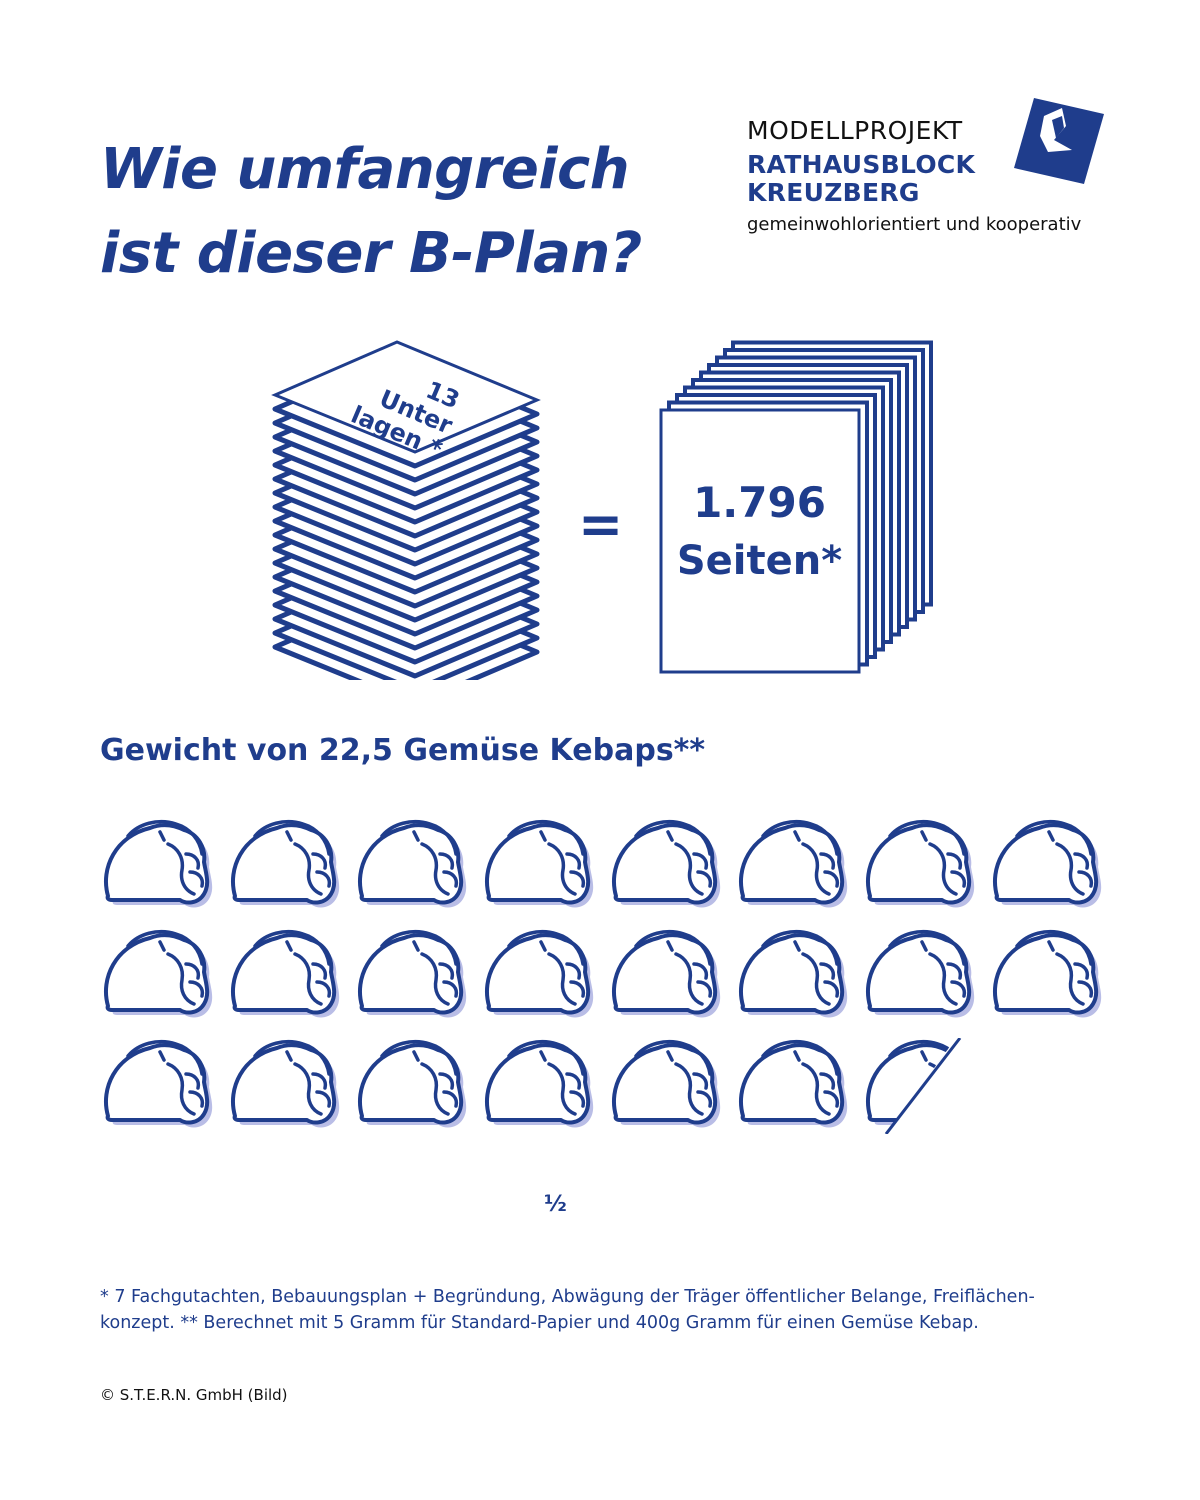 Image resolution: width=1200 pixels, height=1500 pixels. I want to click on page-title: Wie umfangreich ist dieser B-Plan?, so click(371, 212).